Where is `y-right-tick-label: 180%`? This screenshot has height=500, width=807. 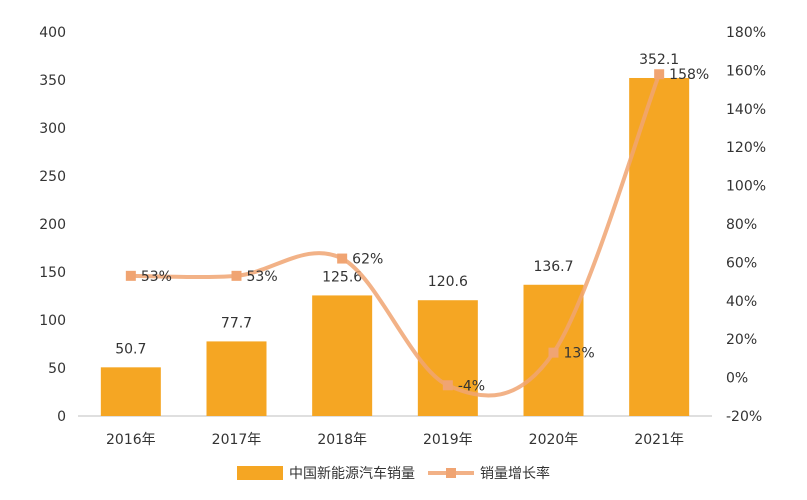
y-right-tick-label: 180% is located at coordinates (746, 33).